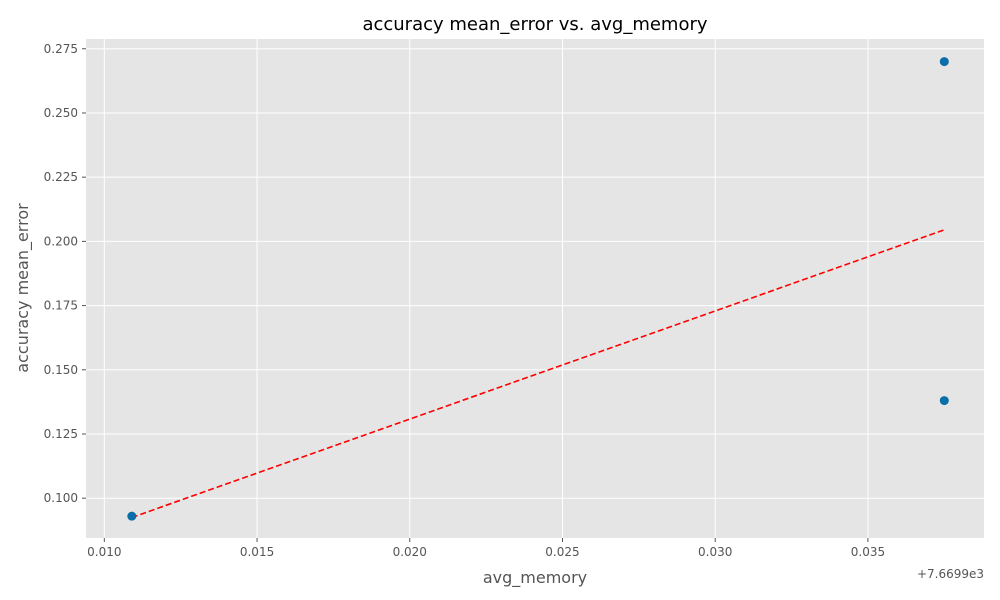 This screenshot has width=1000, height=600. I want to click on y-tick-label: 0.275, so click(61, 49).